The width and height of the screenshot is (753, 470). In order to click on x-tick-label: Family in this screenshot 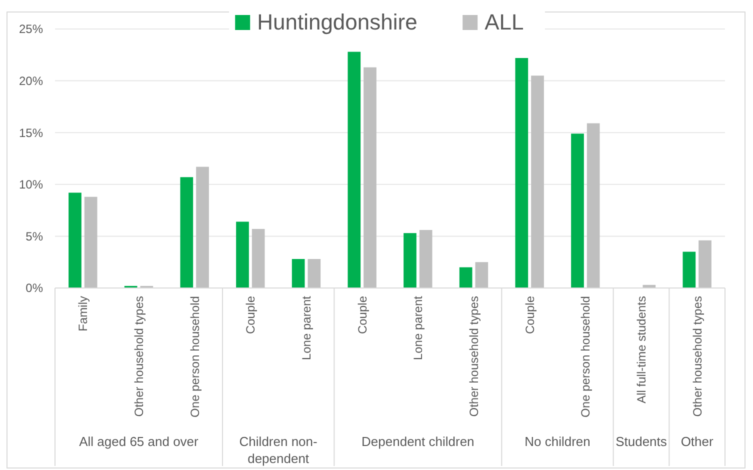, I will do `click(83, 314)`.